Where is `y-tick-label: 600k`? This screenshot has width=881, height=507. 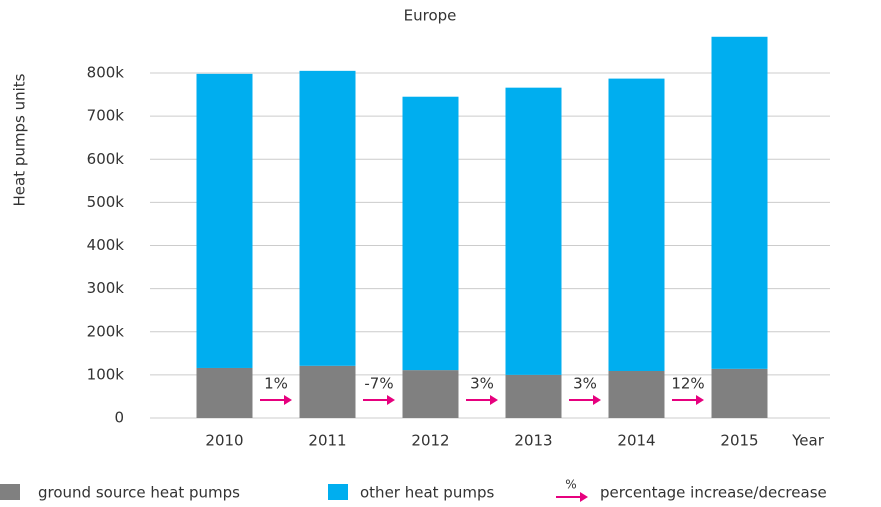
y-tick-label: 600k is located at coordinates (106, 159).